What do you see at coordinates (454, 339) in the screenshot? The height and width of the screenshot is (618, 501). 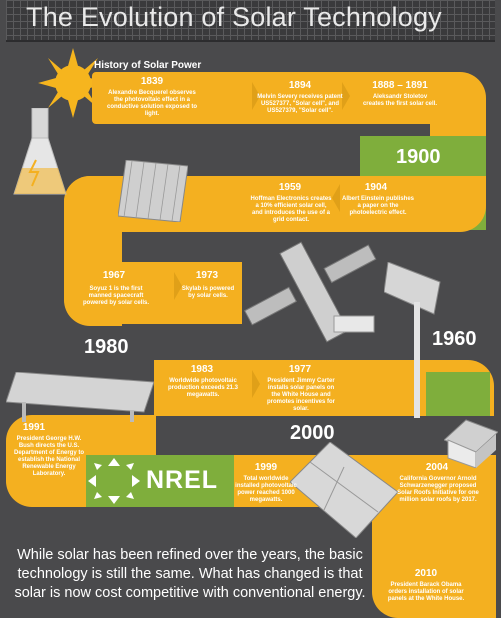 I see `decade-1960: 1960` at bounding box center [454, 339].